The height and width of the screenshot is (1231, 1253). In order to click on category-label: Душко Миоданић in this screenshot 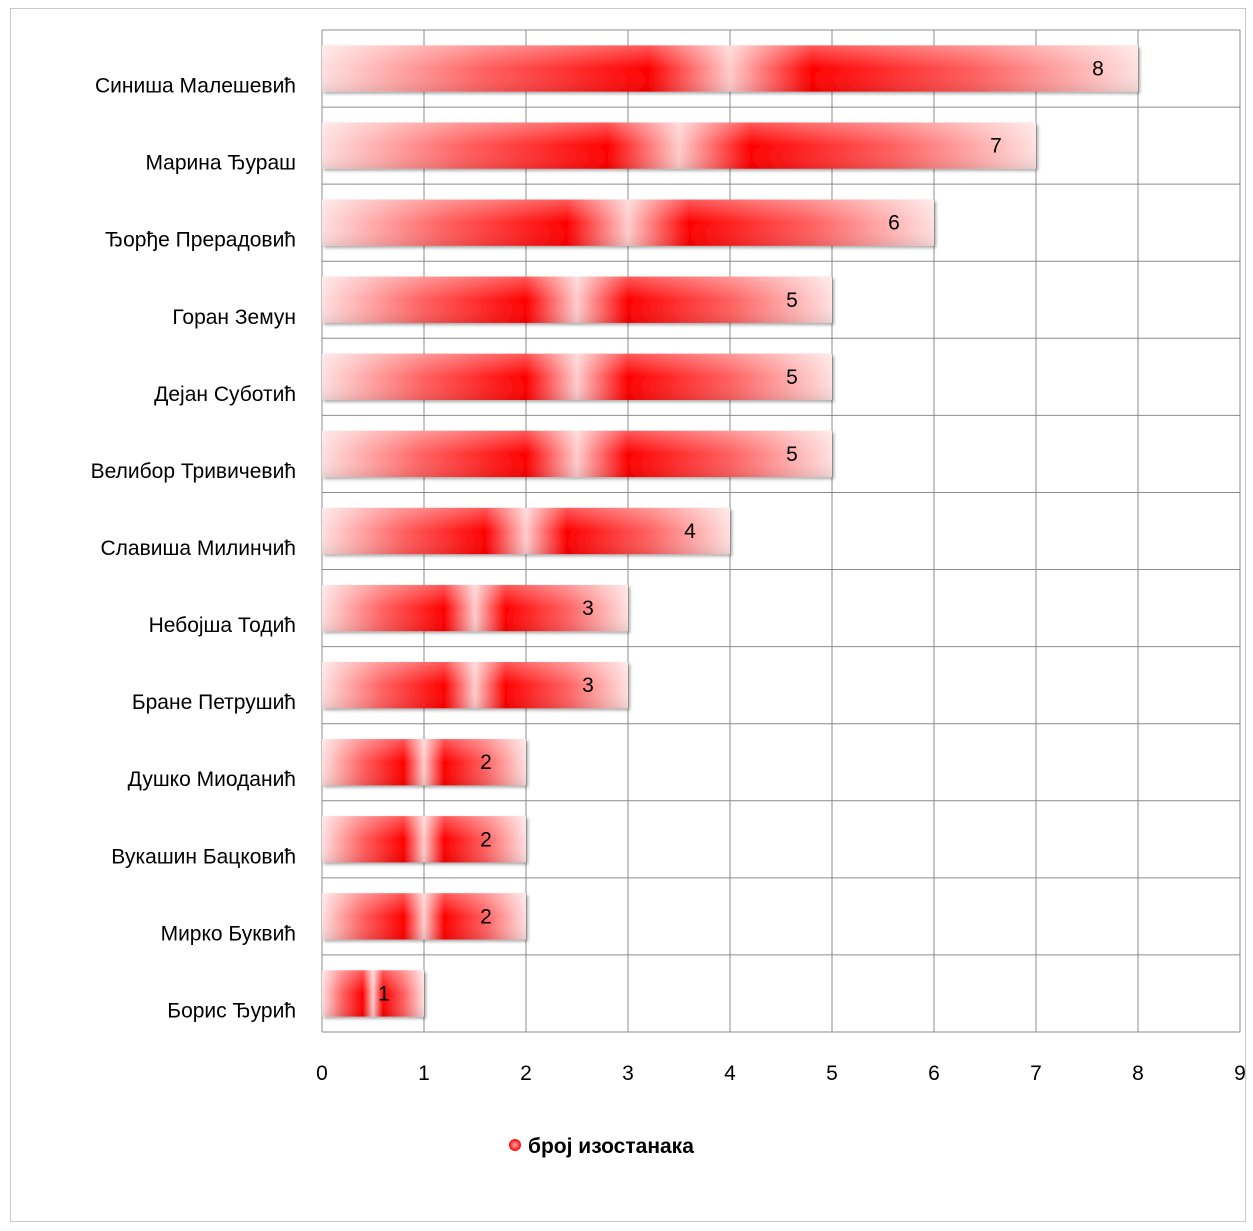, I will do `click(212, 779)`.